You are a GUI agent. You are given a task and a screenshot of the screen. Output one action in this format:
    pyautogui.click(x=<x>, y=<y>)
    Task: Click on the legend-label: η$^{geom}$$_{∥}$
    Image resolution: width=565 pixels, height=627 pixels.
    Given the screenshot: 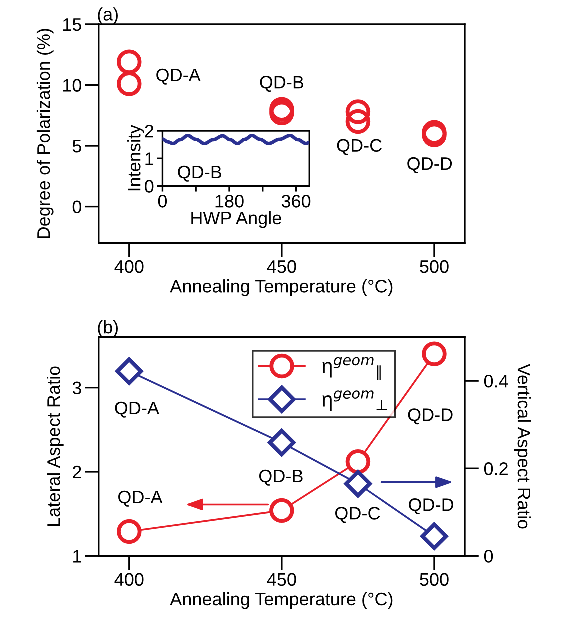 What is the action you would take?
    pyautogui.click(x=351, y=368)
    